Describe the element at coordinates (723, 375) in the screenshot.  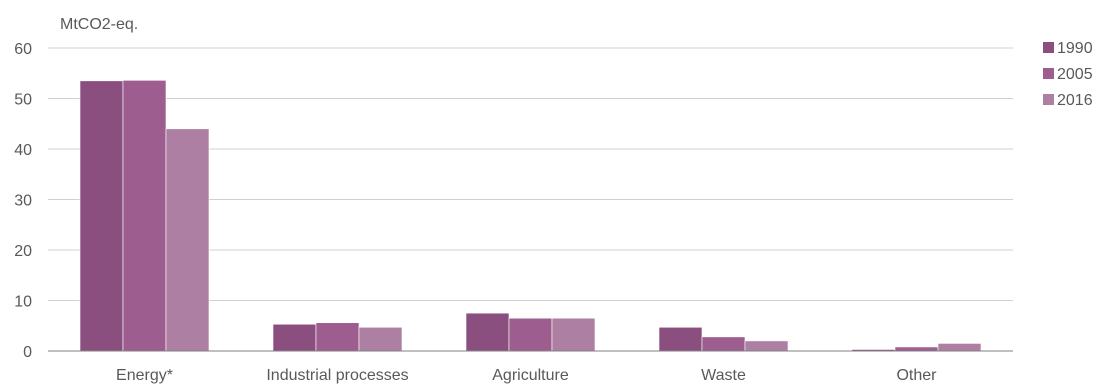
I see `x-category-label: Waste` at that location.